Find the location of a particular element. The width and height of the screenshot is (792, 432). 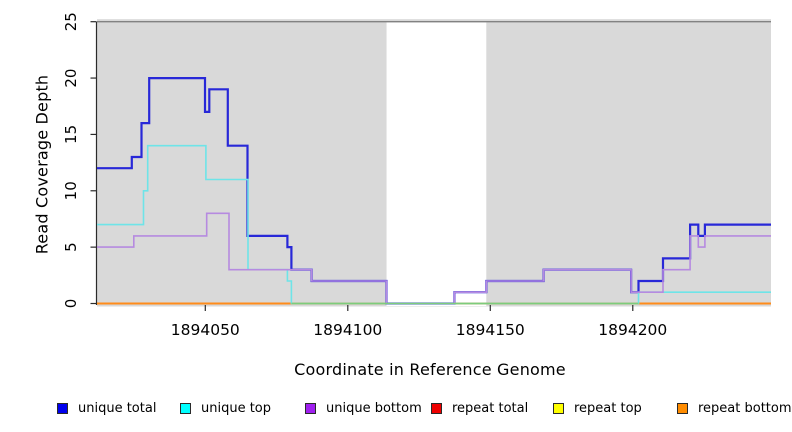

y-tick-label: 5 is located at coordinates (71, 247).